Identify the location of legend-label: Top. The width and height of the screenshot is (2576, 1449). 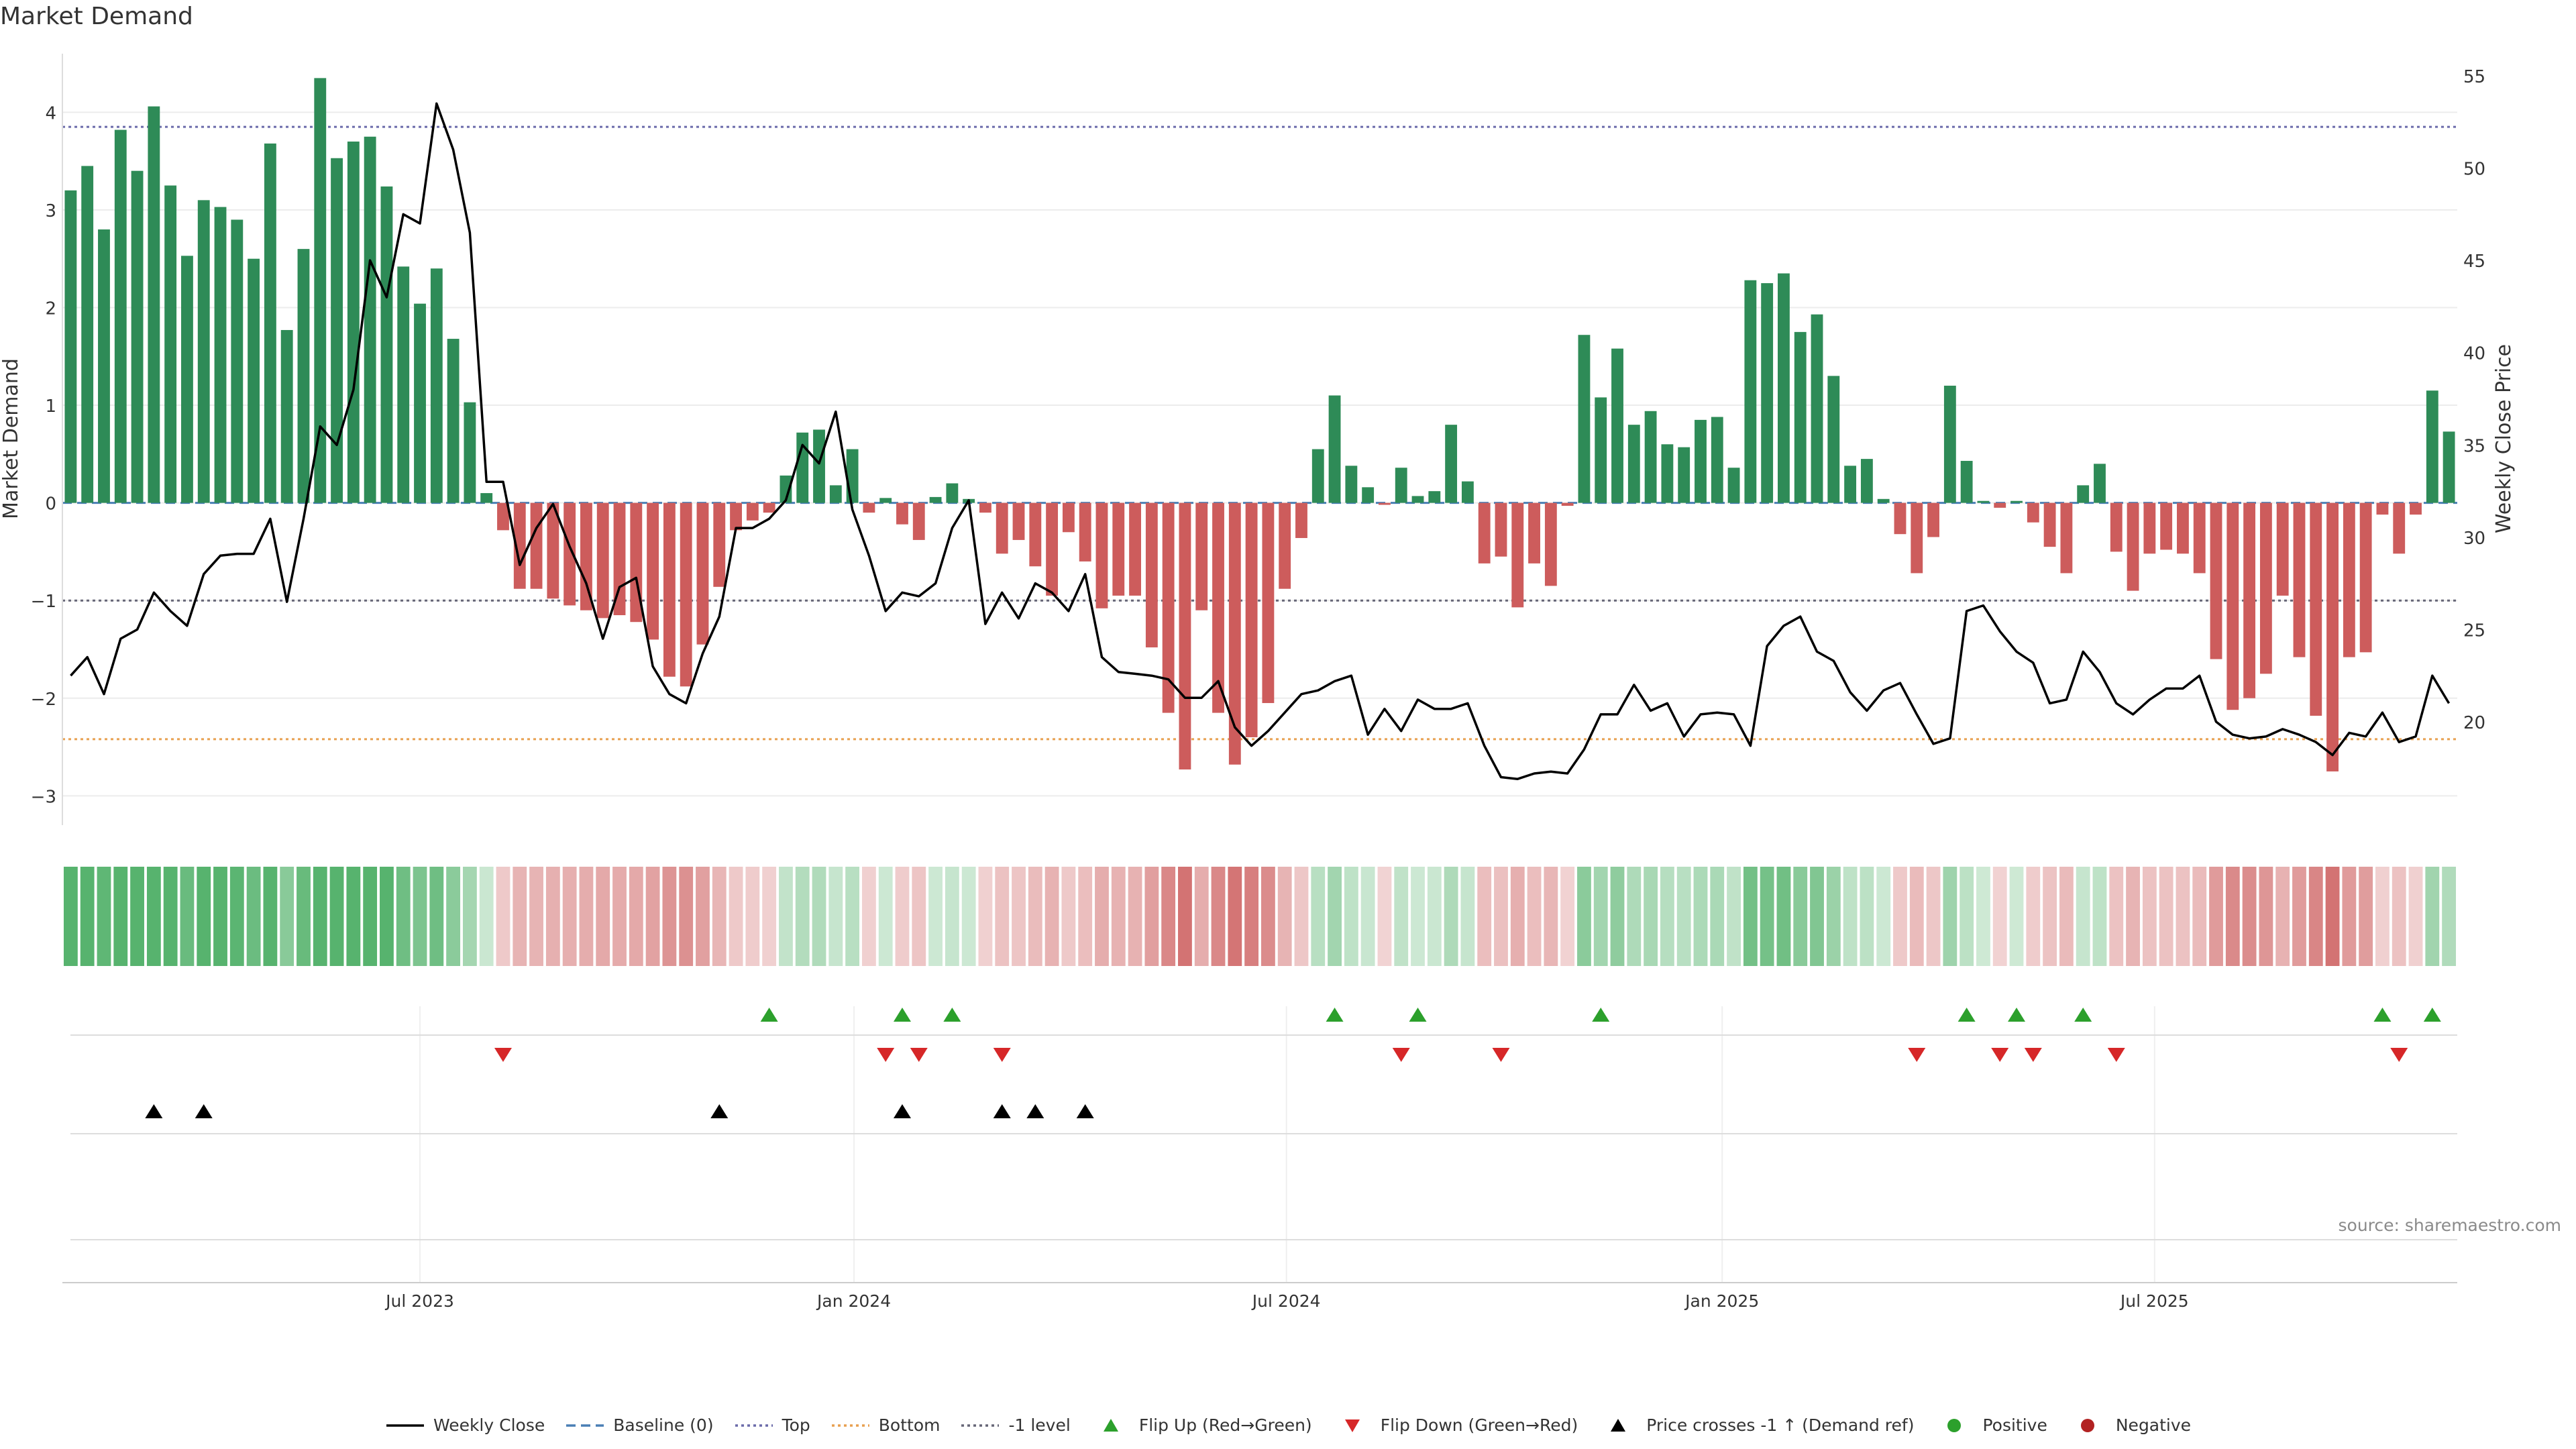
(796, 1425).